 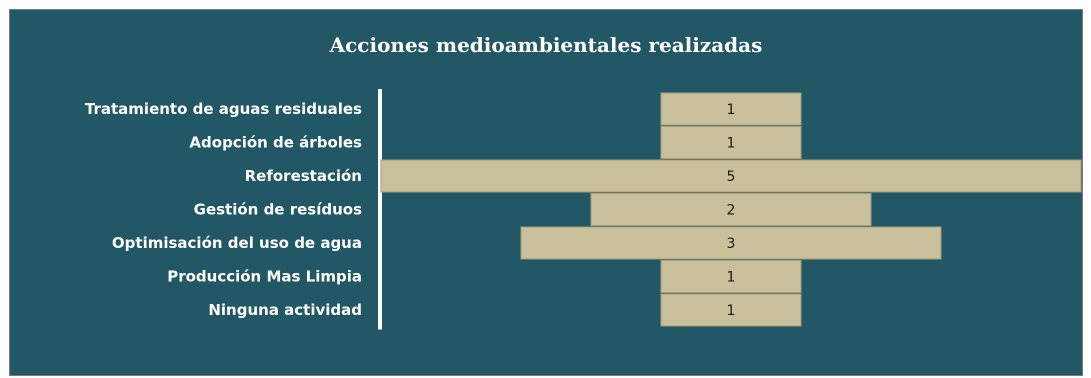 What do you see at coordinates (278, 210) in the screenshot?
I see `category-label: Gestión de resíduos` at bounding box center [278, 210].